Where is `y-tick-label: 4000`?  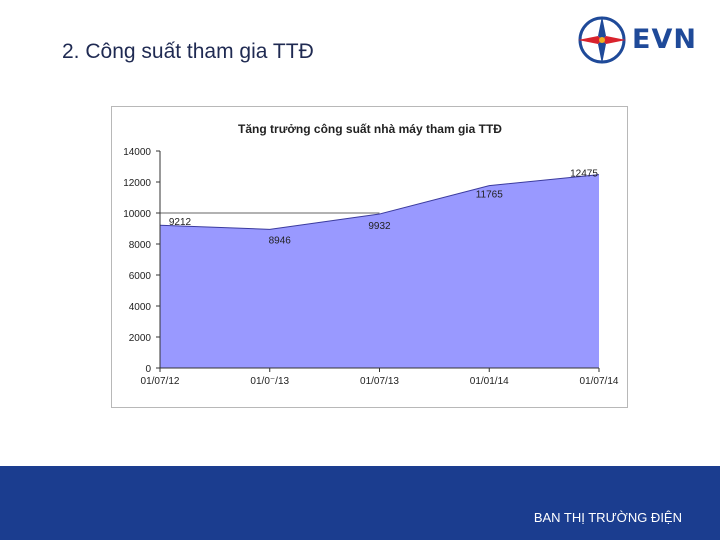 y-tick-label: 4000 is located at coordinates (140, 307).